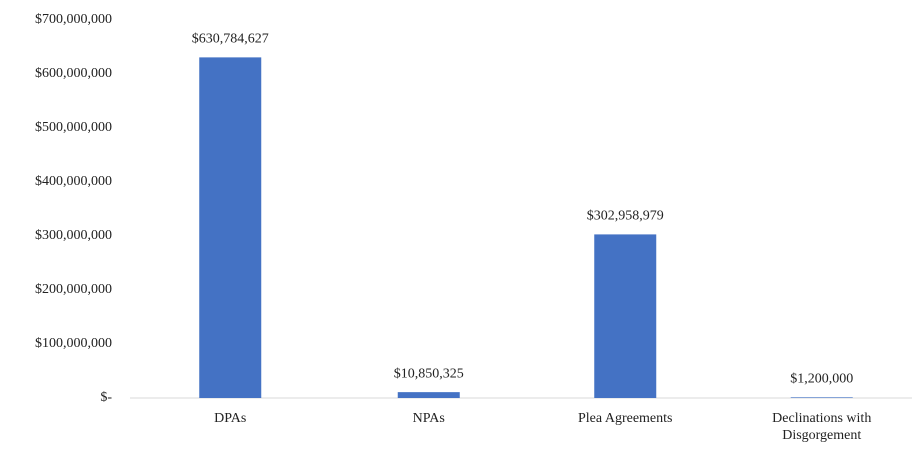 This screenshot has height=451, width=916. I want to click on x-tick-label: Plea Agreements, so click(625, 418).